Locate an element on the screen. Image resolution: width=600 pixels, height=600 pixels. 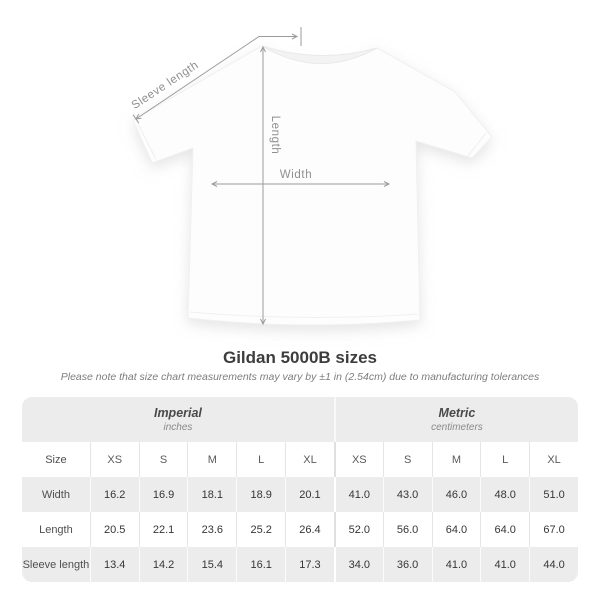
metric-group-header: Metric centimeters is located at coordinates (455, 419).